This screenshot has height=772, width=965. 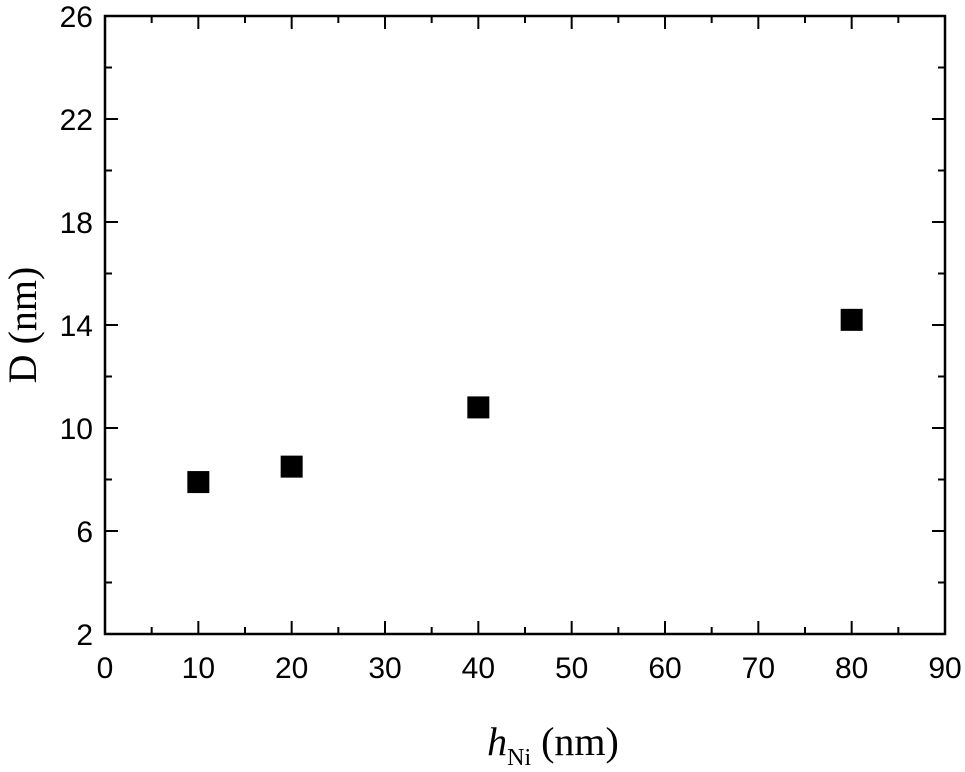 What do you see at coordinates (76, 17) in the screenshot?
I see `y-tick-label: 26` at bounding box center [76, 17].